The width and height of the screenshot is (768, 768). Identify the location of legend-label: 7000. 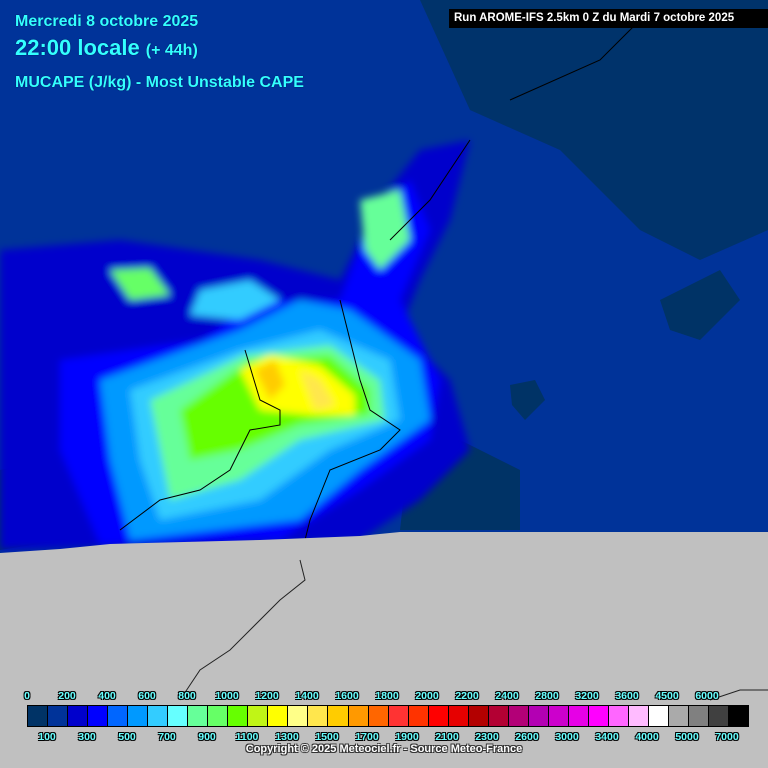
(727, 737).